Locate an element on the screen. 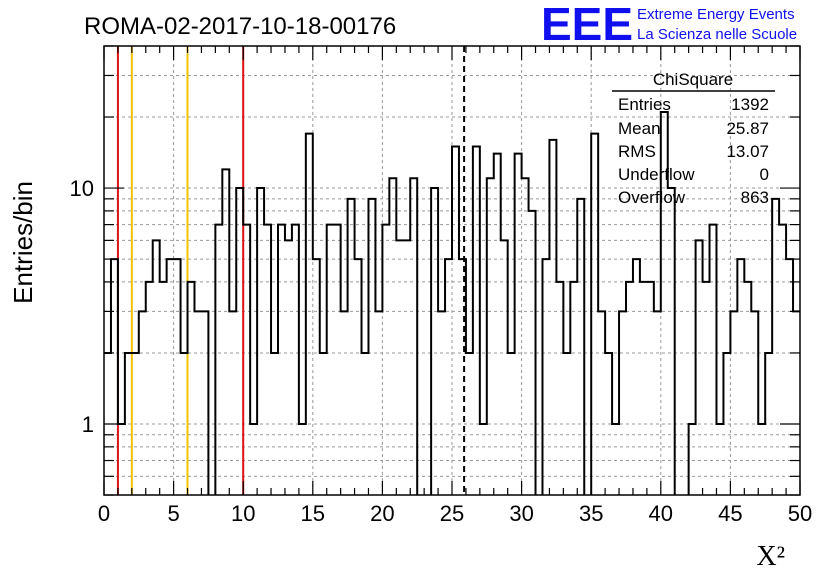  logo-line-1: Extreme Energy Events is located at coordinates (716, 14).